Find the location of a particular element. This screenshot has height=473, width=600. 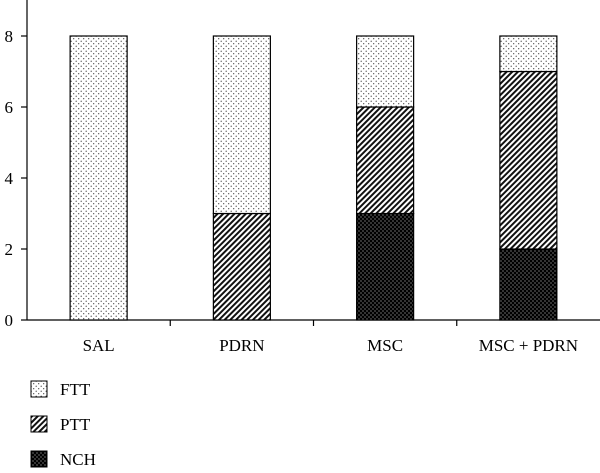

category-label-2: MSC is located at coordinates (385, 345).